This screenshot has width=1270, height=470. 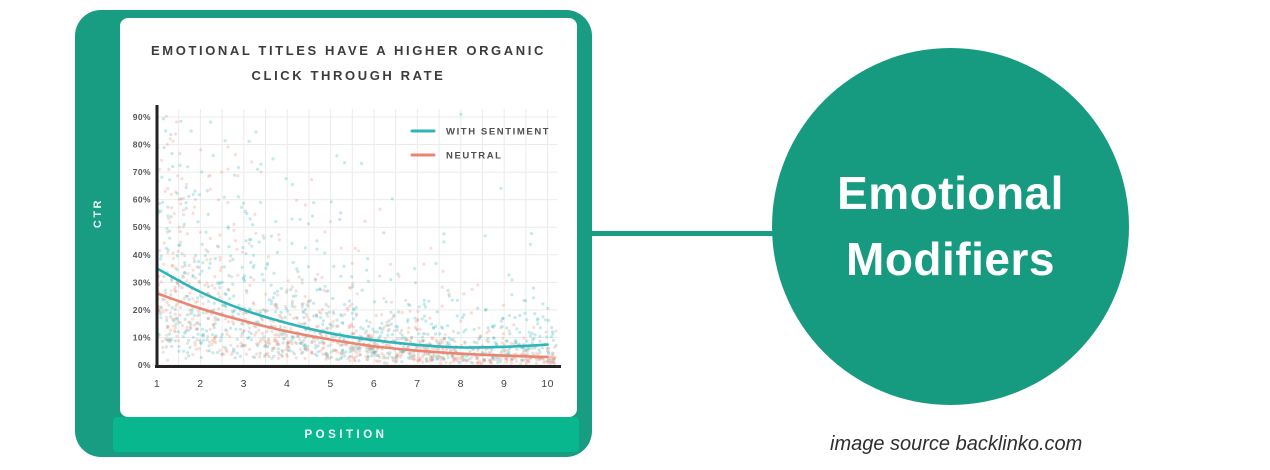 What do you see at coordinates (142, 172) in the screenshot?
I see `svg-text: 70%` at bounding box center [142, 172].